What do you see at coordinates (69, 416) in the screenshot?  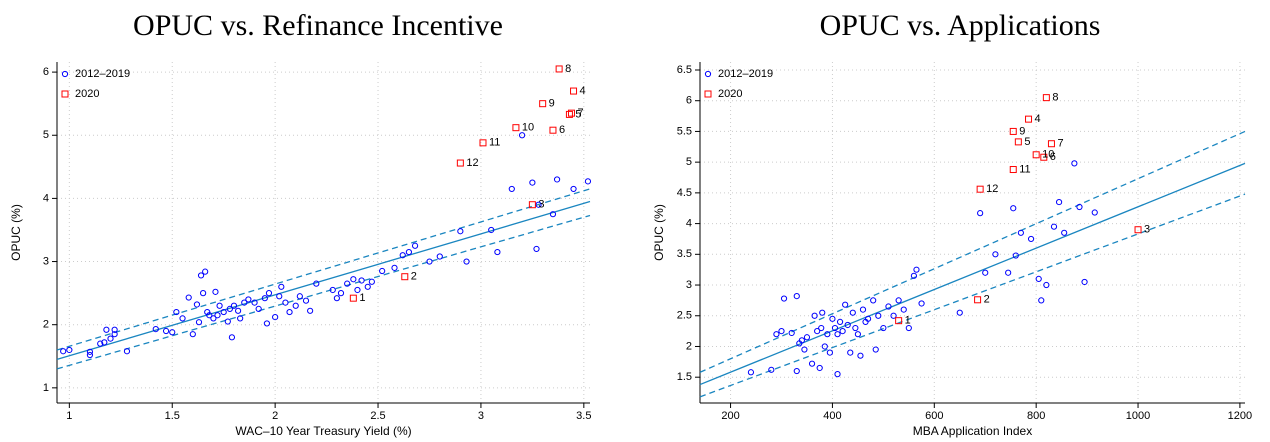 I see `x-tick-label: 1` at bounding box center [69, 416].